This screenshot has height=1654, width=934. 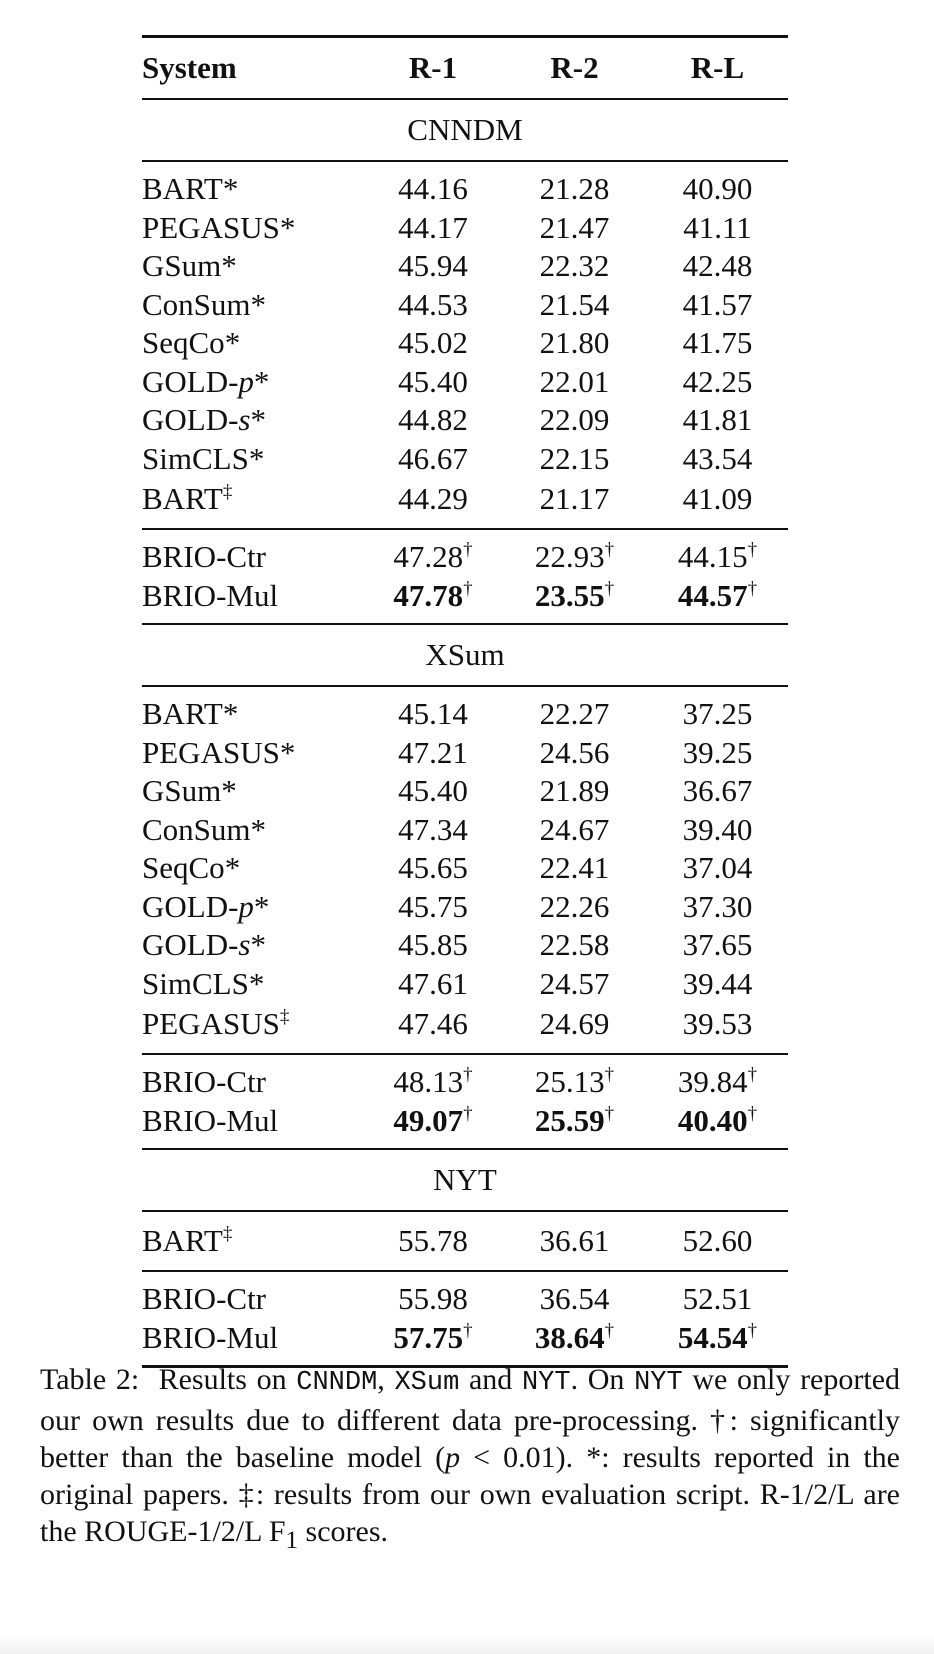 I want to click on score-rl: 41.81, so click(x=717, y=420).